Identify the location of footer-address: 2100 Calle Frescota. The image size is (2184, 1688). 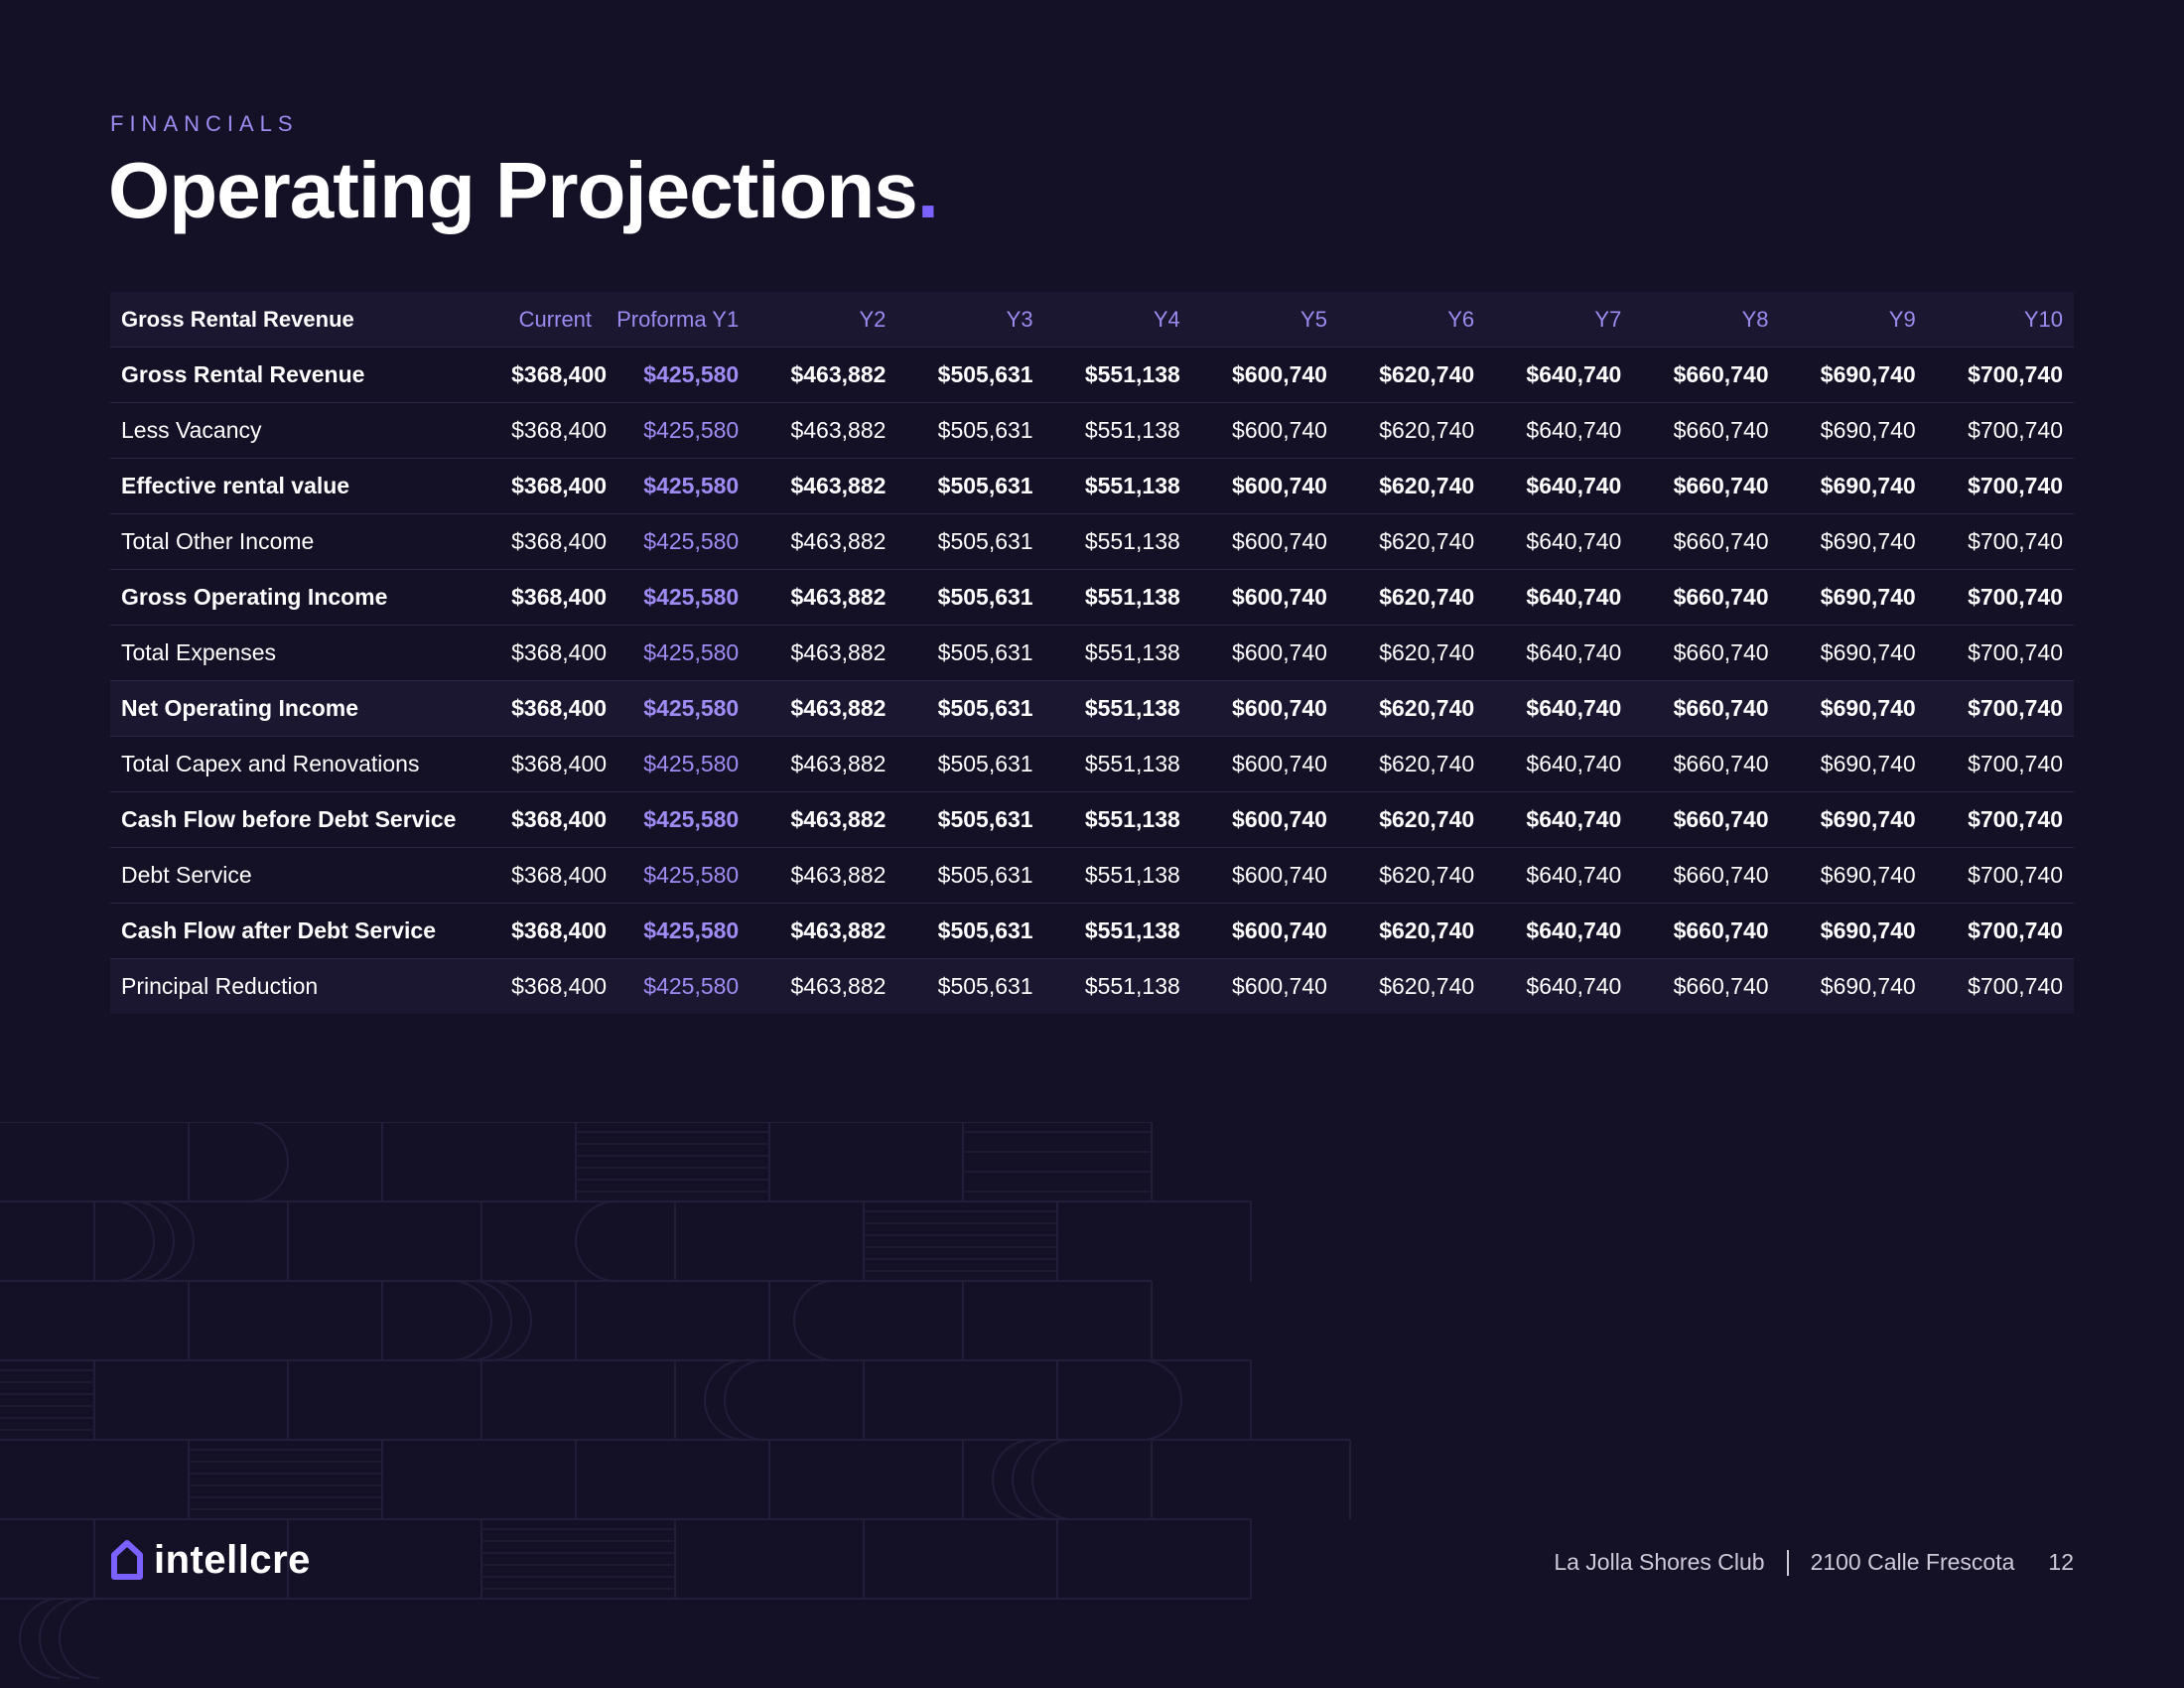
(1912, 1562).